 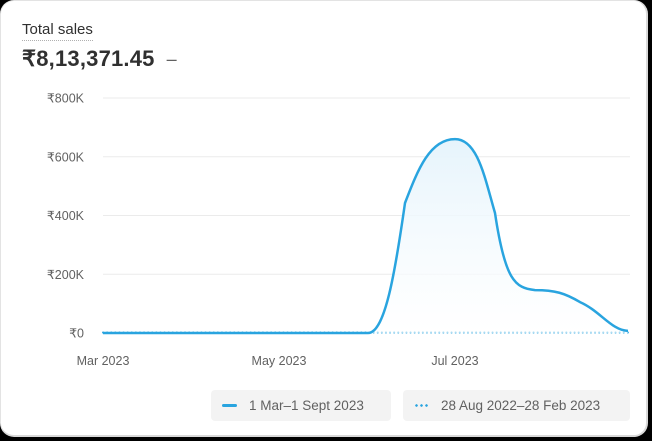 What do you see at coordinates (88, 58) in the screenshot?
I see `total-sales-amount: ₹8,13,371.45` at bounding box center [88, 58].